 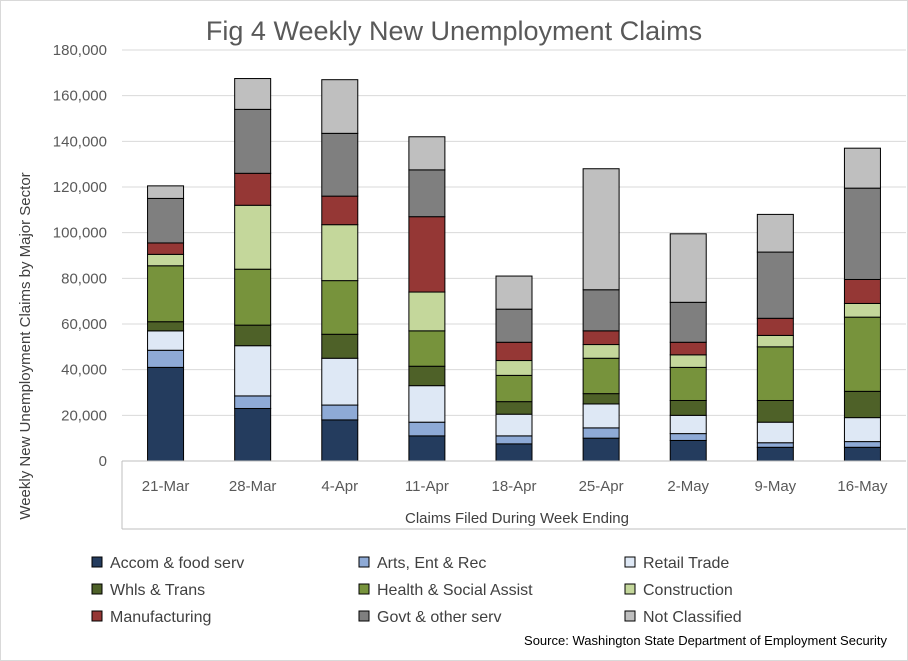 What do you see at coordinates (84, 324) in the screenshot?
I see `y-tick-label: 60,000` at bounding box center [84, 324].